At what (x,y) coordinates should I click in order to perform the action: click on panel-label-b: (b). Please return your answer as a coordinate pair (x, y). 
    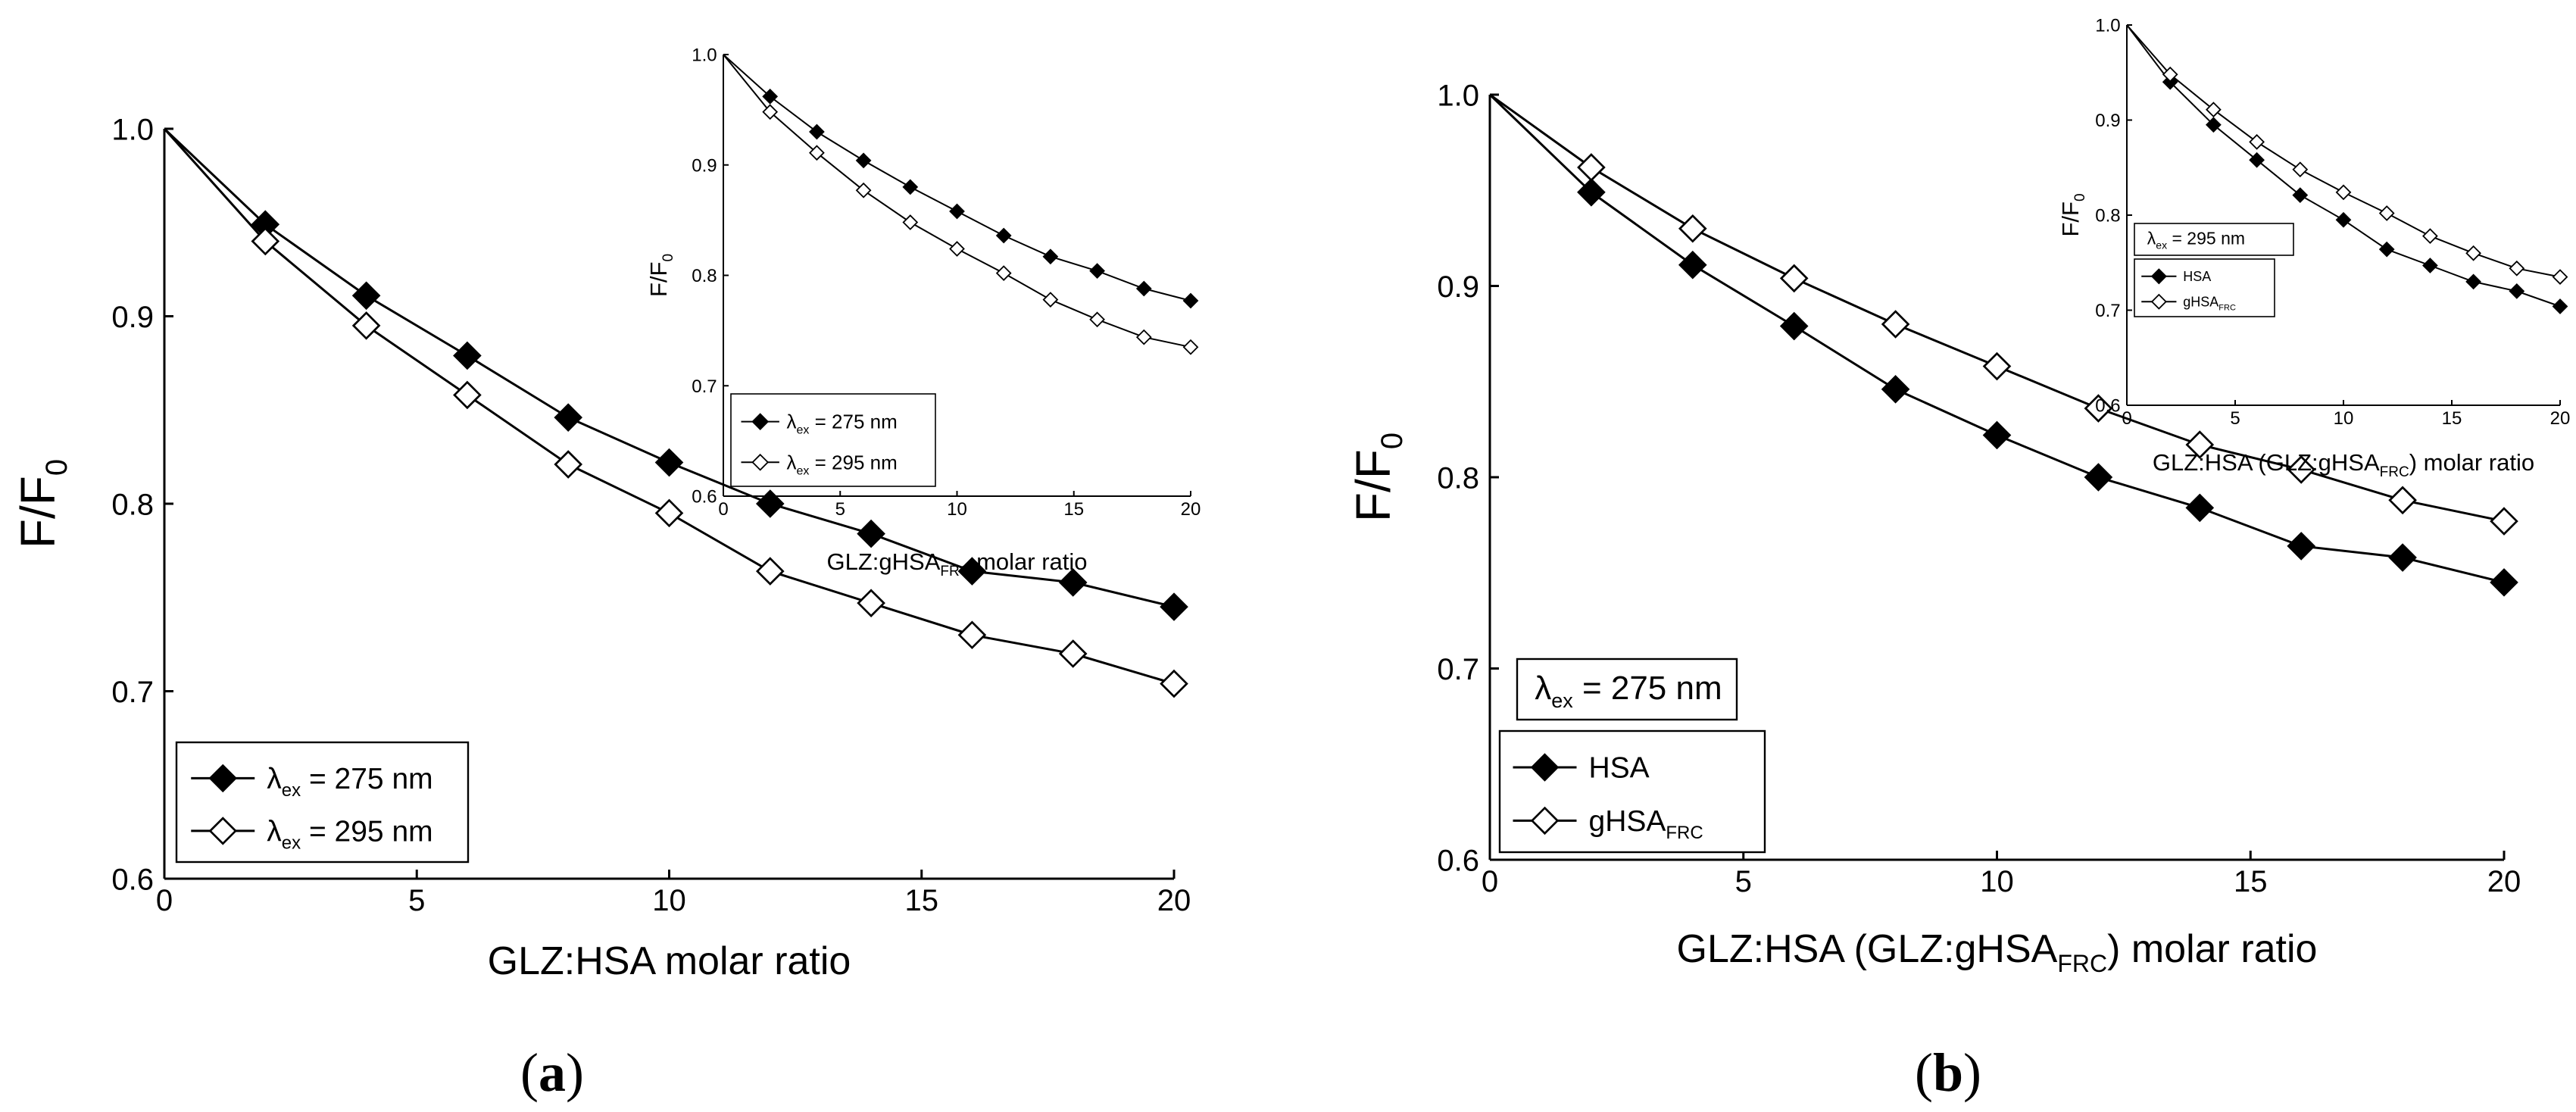
    Looking at the image, I should click on (1948, 1072).